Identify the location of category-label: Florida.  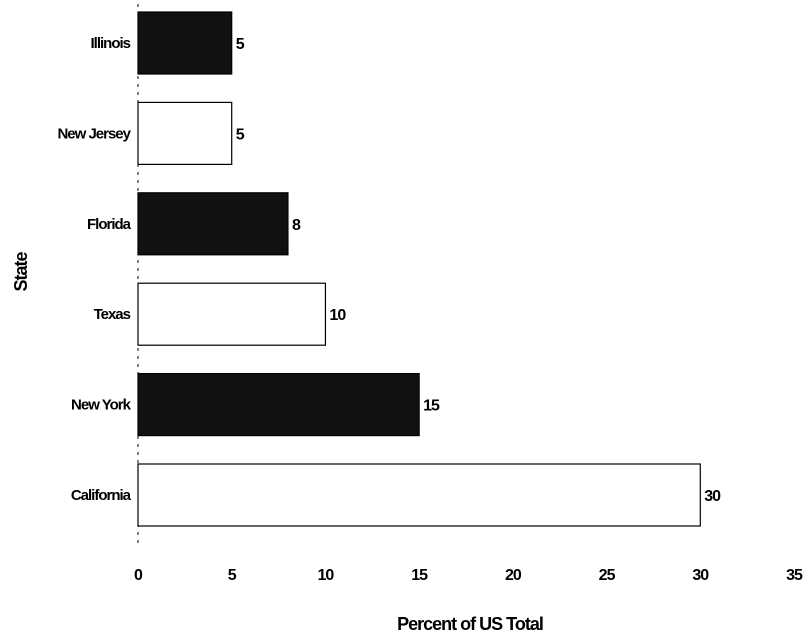
(109, 224).